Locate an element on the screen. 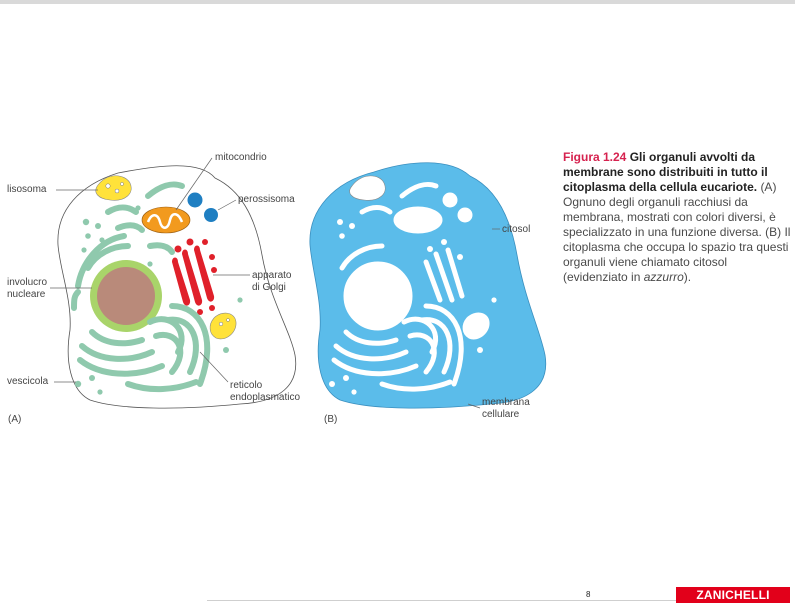  mitochondrion is located at coordinates (166, 220).